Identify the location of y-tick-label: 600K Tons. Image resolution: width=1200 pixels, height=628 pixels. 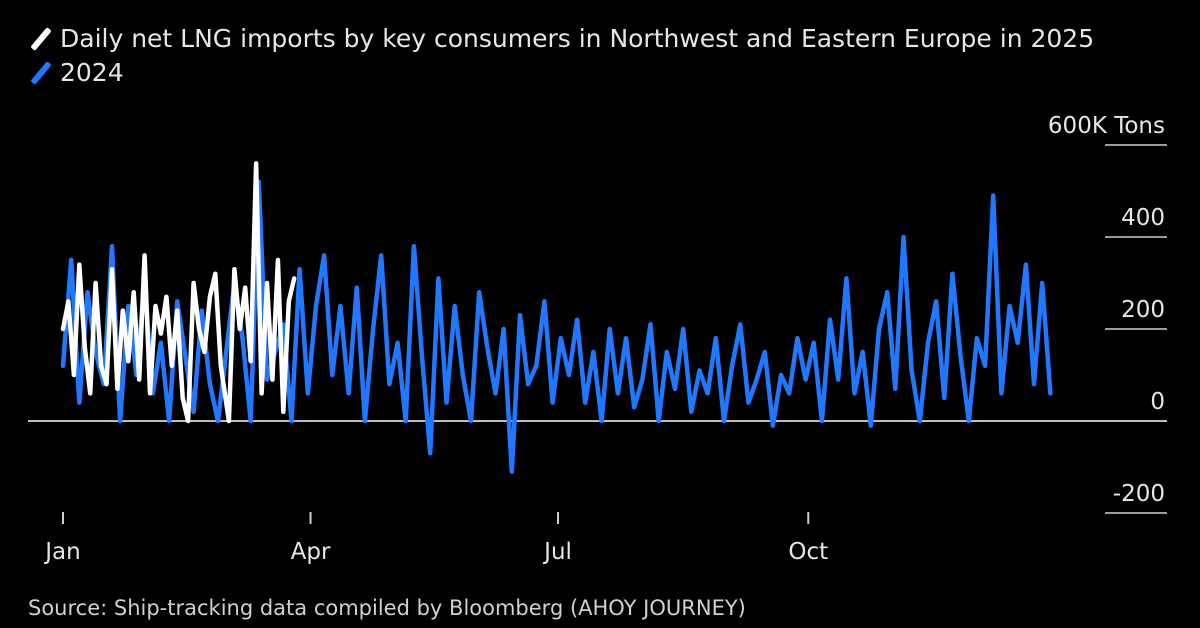
(1106, 126).